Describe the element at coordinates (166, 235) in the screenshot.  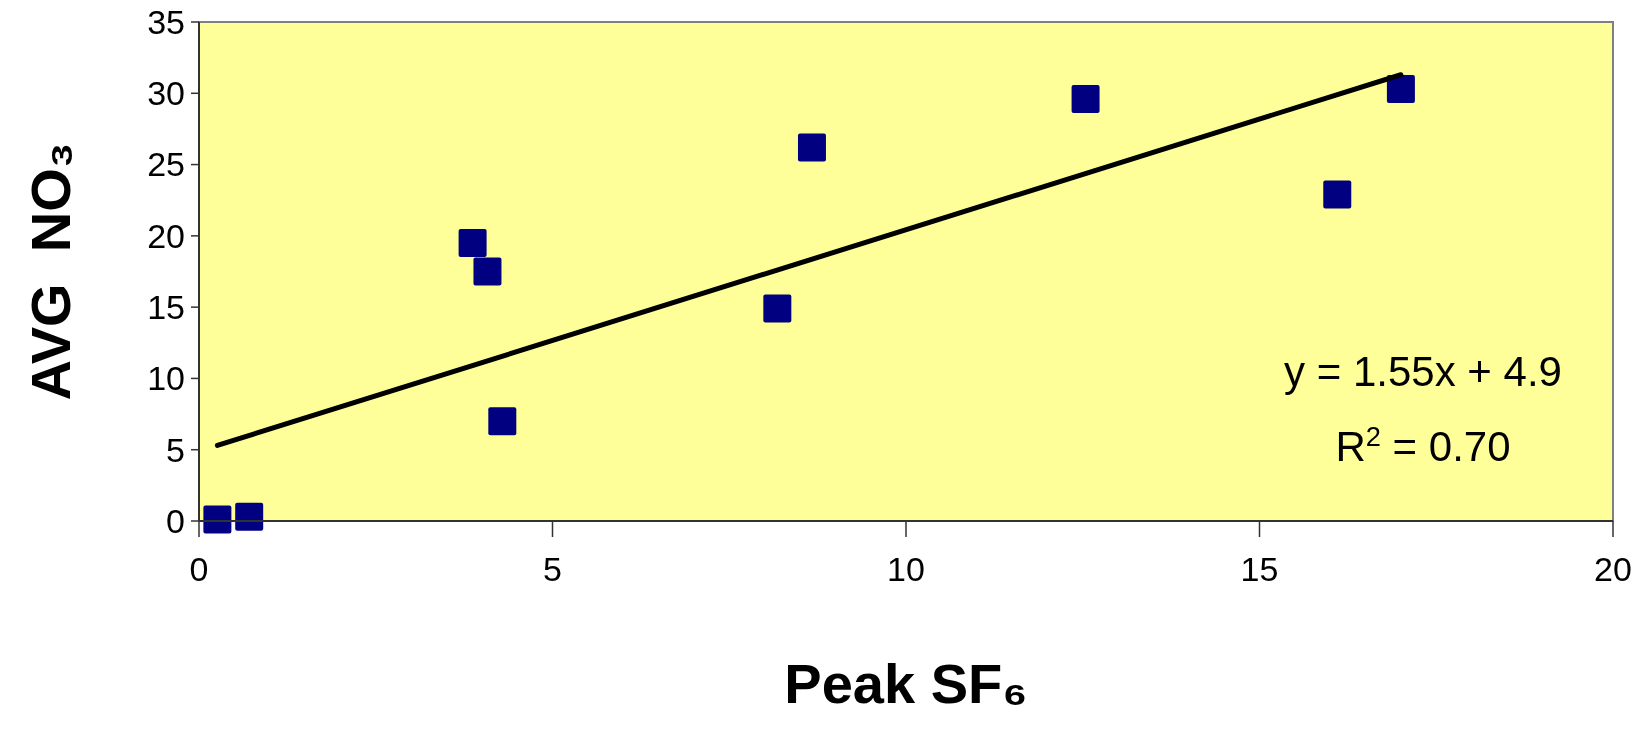
I see `y-tick-label: 20` at that location.